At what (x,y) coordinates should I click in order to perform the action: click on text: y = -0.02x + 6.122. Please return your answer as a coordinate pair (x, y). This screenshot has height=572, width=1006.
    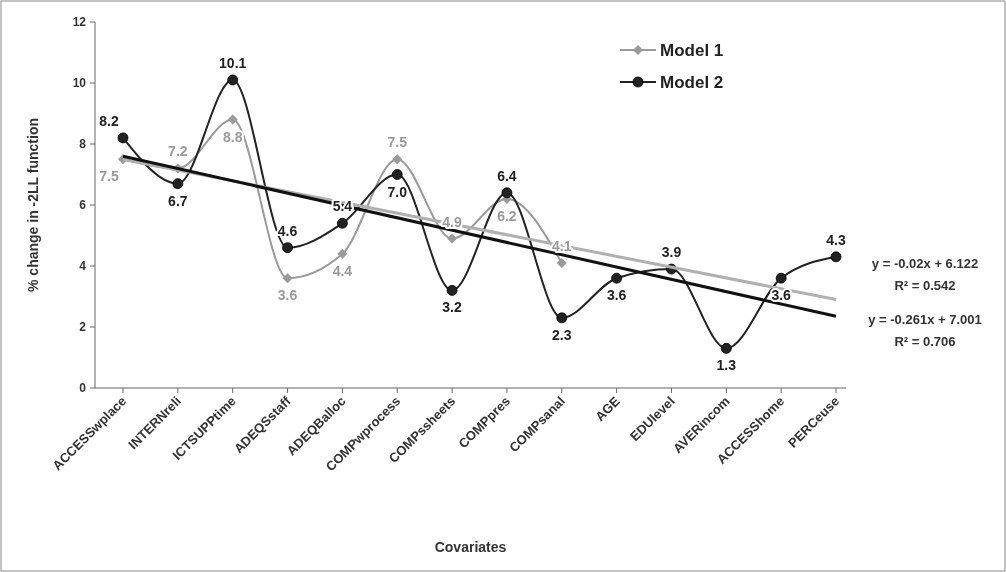
    Looking at the image, I should click on (925, 263).